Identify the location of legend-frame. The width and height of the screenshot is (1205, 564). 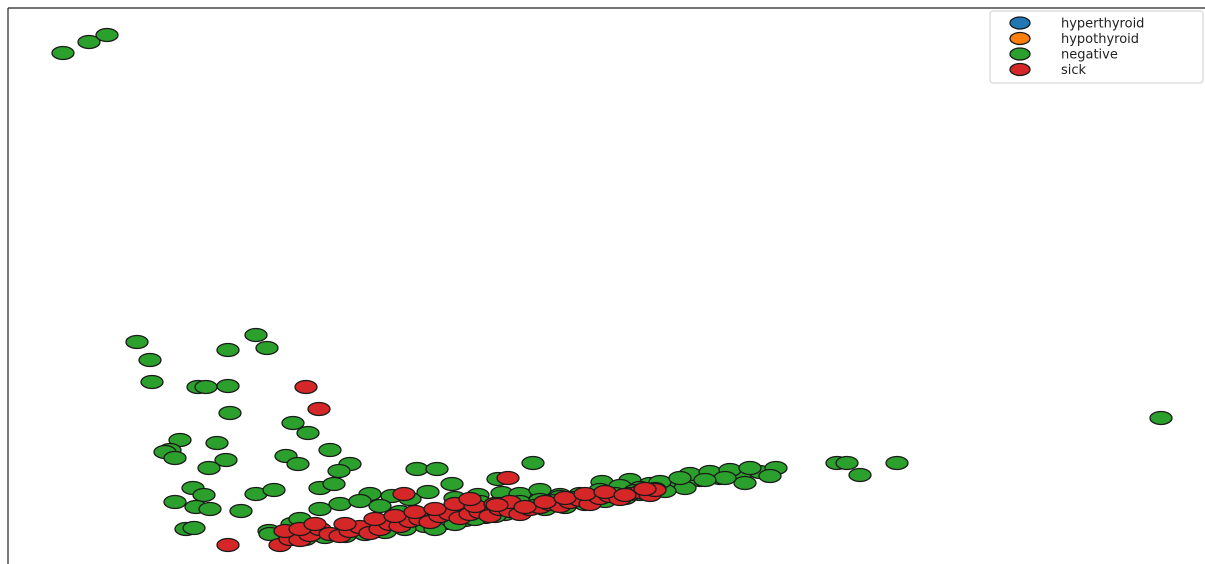
(1096, 47).